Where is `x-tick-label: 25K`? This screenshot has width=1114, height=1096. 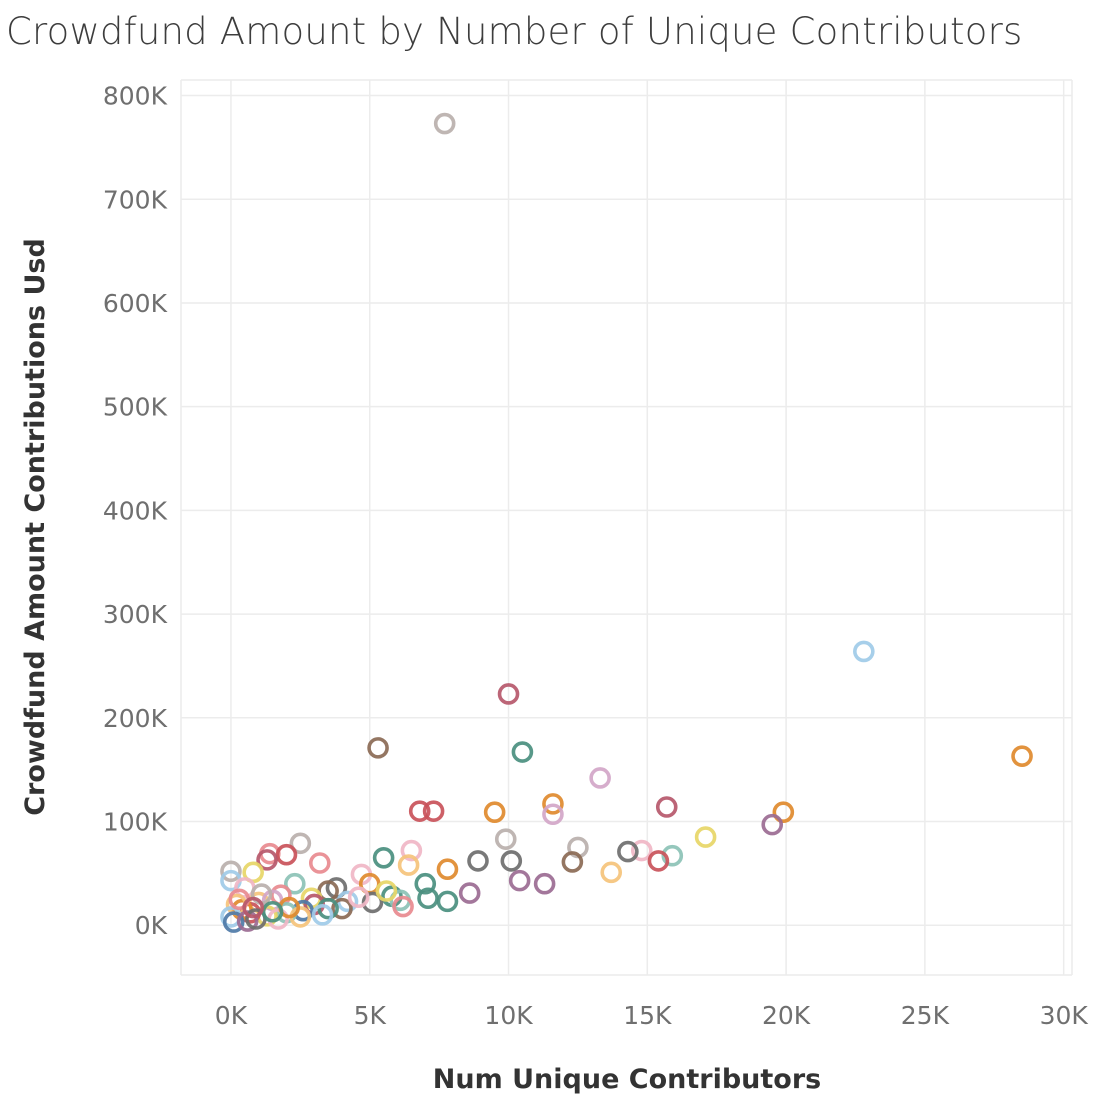 x-tick-label: 25K is located at coordinates (925, 1015).